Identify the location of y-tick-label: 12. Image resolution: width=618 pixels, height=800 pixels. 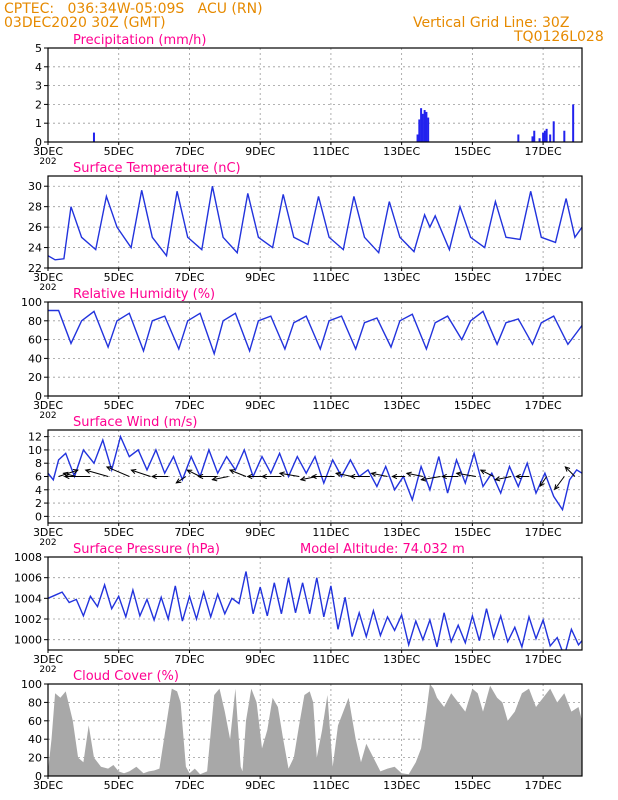
(35, 437).